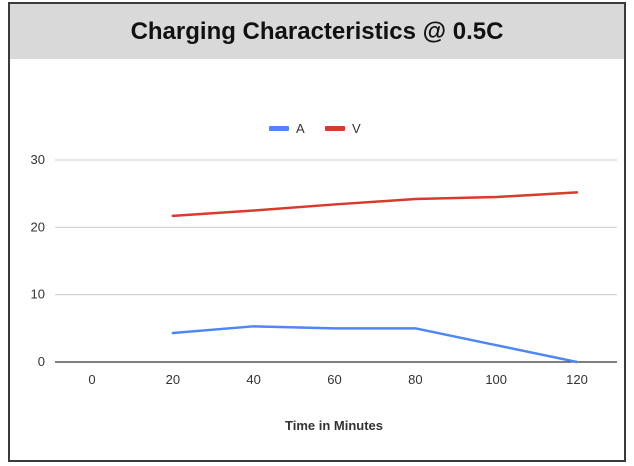 Image resolution: width=634 pixels, height=466 pixels. Describe the element at coordinates (334, 425) in the screenshot. I see `x-axis-label: Time in Minutes` at that location.